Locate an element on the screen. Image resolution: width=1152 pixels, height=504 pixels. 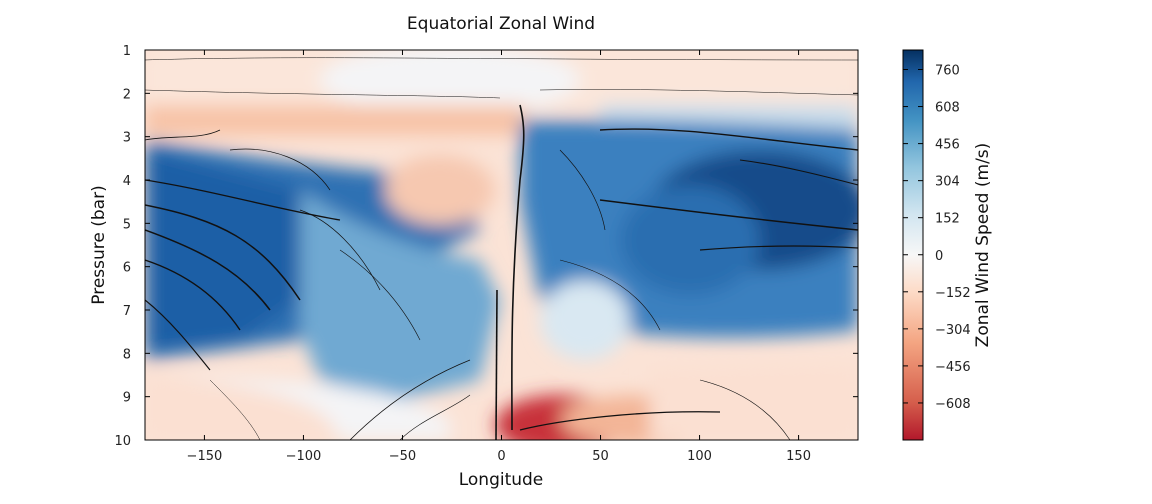
x-axis-label: Longitude is located at coordinates (501, 480).